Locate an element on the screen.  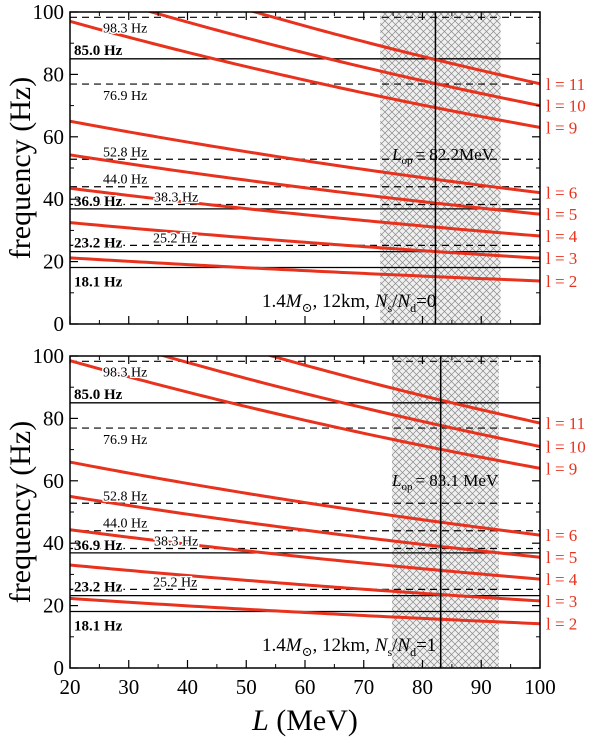
x-tick-label: 20 is located at coordinates (70, 687).